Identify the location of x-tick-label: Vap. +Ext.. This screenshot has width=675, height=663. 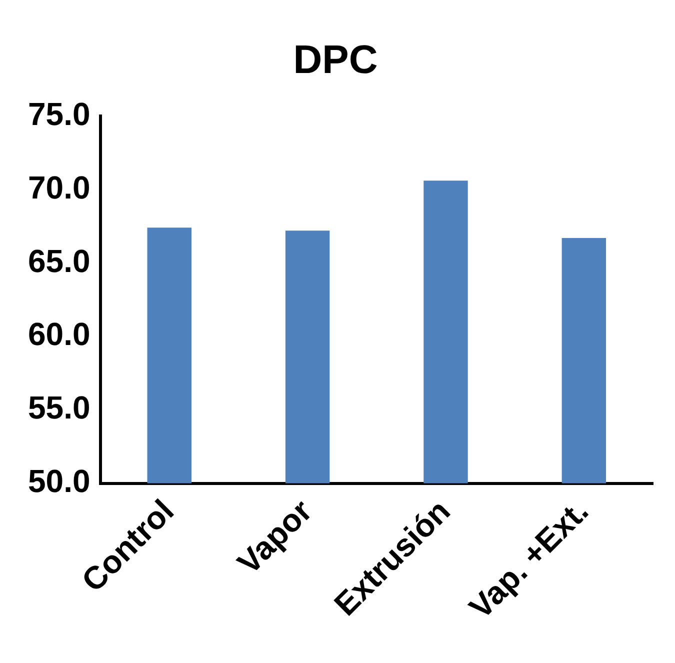
(529, 559).